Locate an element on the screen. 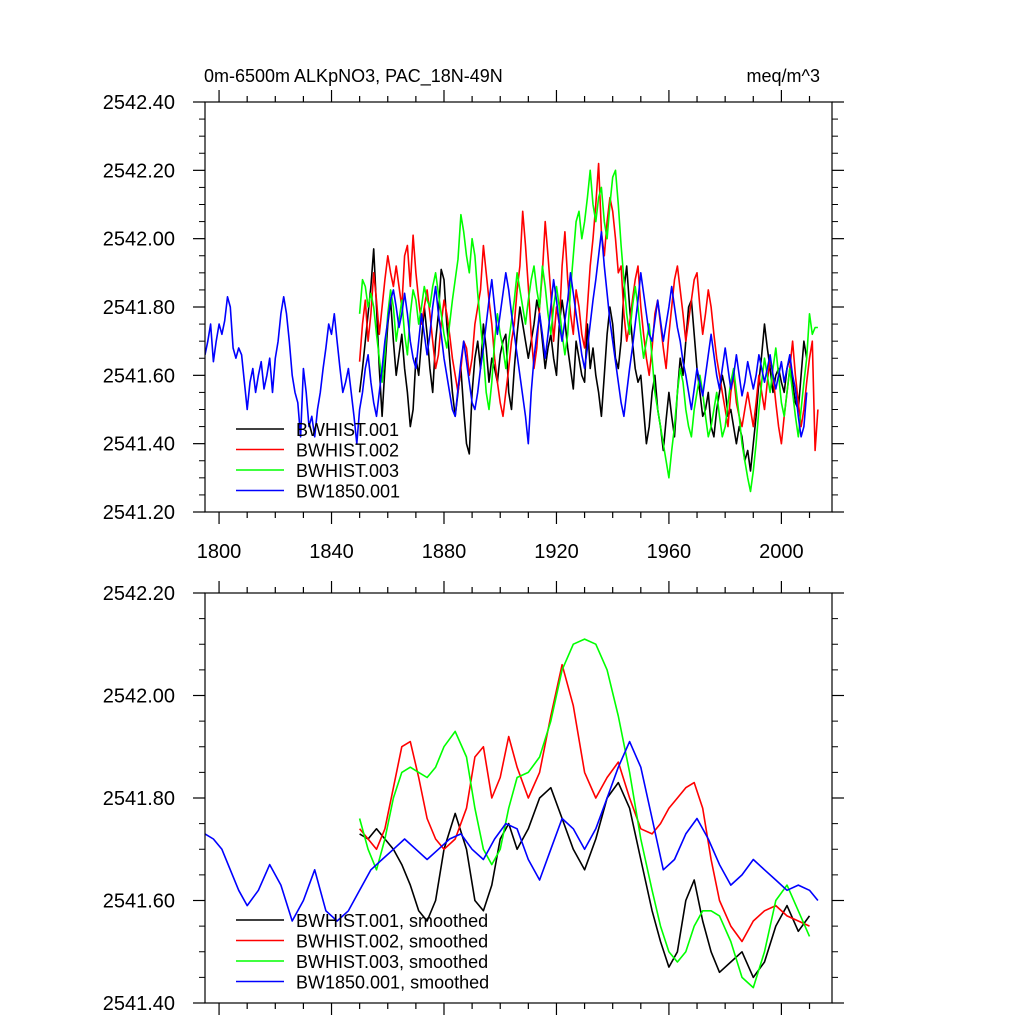  legend-label: BWHIST.001, smoothed is located at coordinates (392, 921).